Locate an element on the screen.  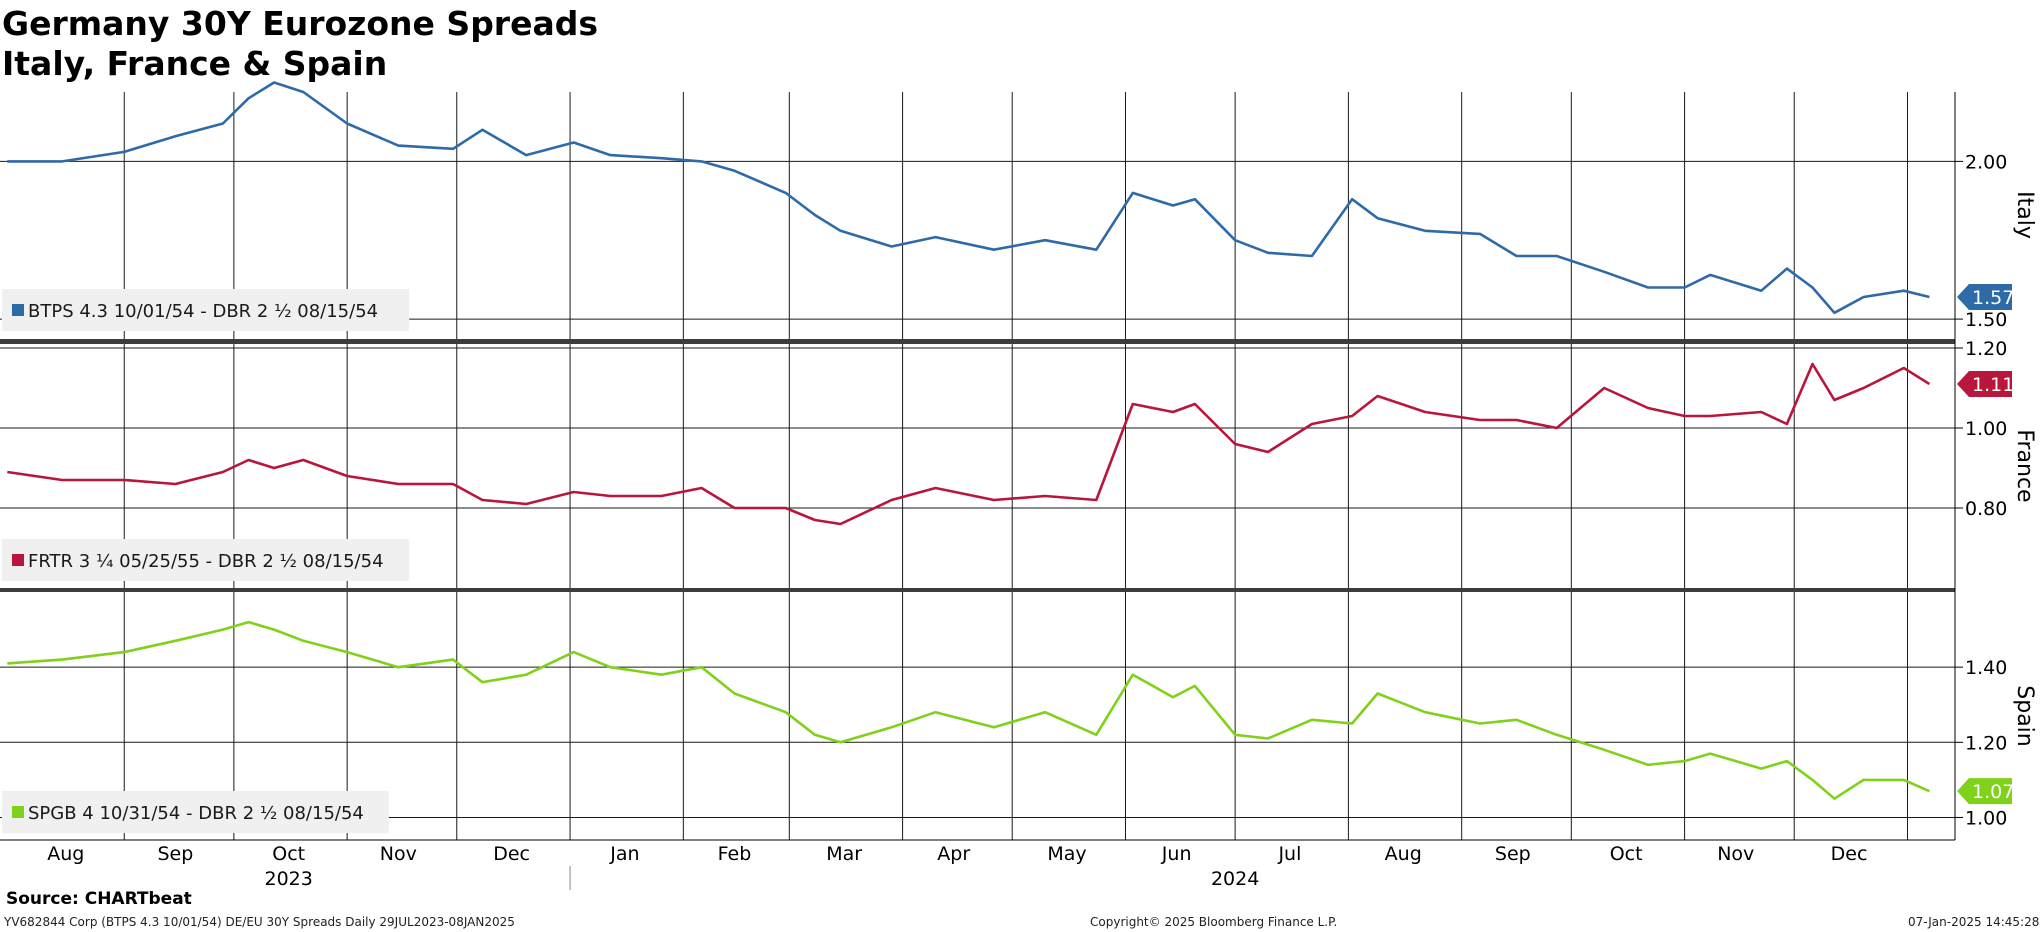
last-value-label: 1.11 is located at coordinates (1993, 385).